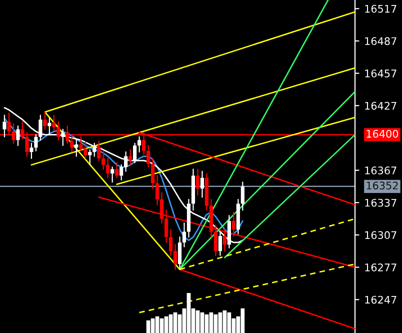 Image resolution: width=402 pixels, height=333 pixels. Describe the element at coordinates (380, 300) in the screenshot. I see `y-tick-label: 16247` at that location.